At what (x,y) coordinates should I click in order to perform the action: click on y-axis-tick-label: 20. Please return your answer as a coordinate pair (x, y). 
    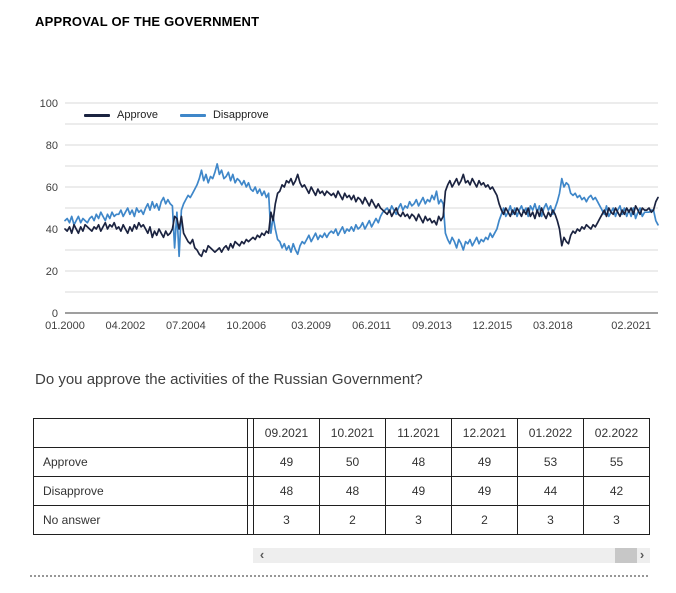
    Looking at the image, I should click on (52, 272).